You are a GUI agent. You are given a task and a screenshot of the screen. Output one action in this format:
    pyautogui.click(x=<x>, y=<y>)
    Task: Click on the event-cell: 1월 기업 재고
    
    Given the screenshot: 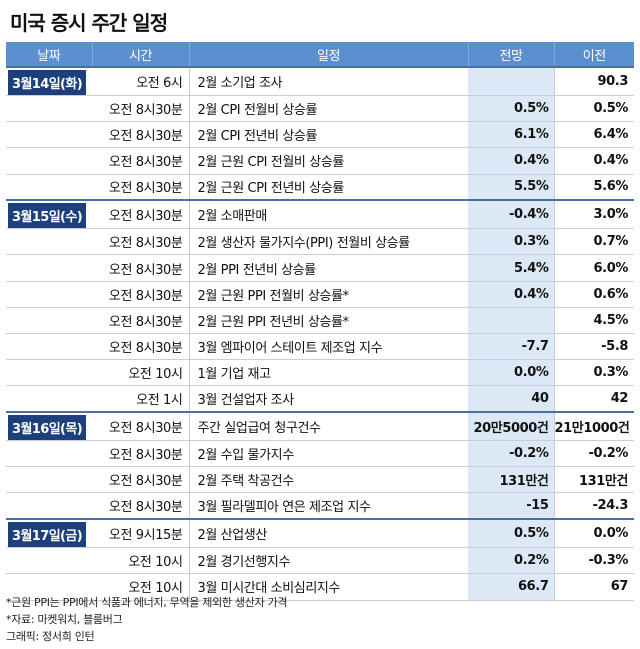 What is the action you would take?
    pyautogui.click(x=328, y=373)
    